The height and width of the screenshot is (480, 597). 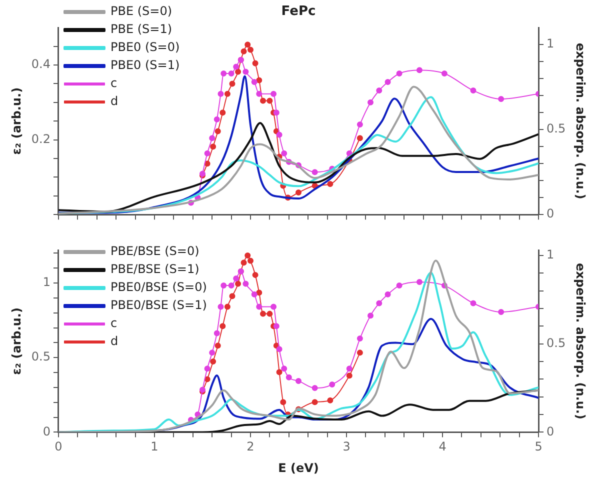 What do you see at coordinates (298, 467) in the screenshot?
I see `x-axis-title: E (eV)` at bounding box center [298, 467].